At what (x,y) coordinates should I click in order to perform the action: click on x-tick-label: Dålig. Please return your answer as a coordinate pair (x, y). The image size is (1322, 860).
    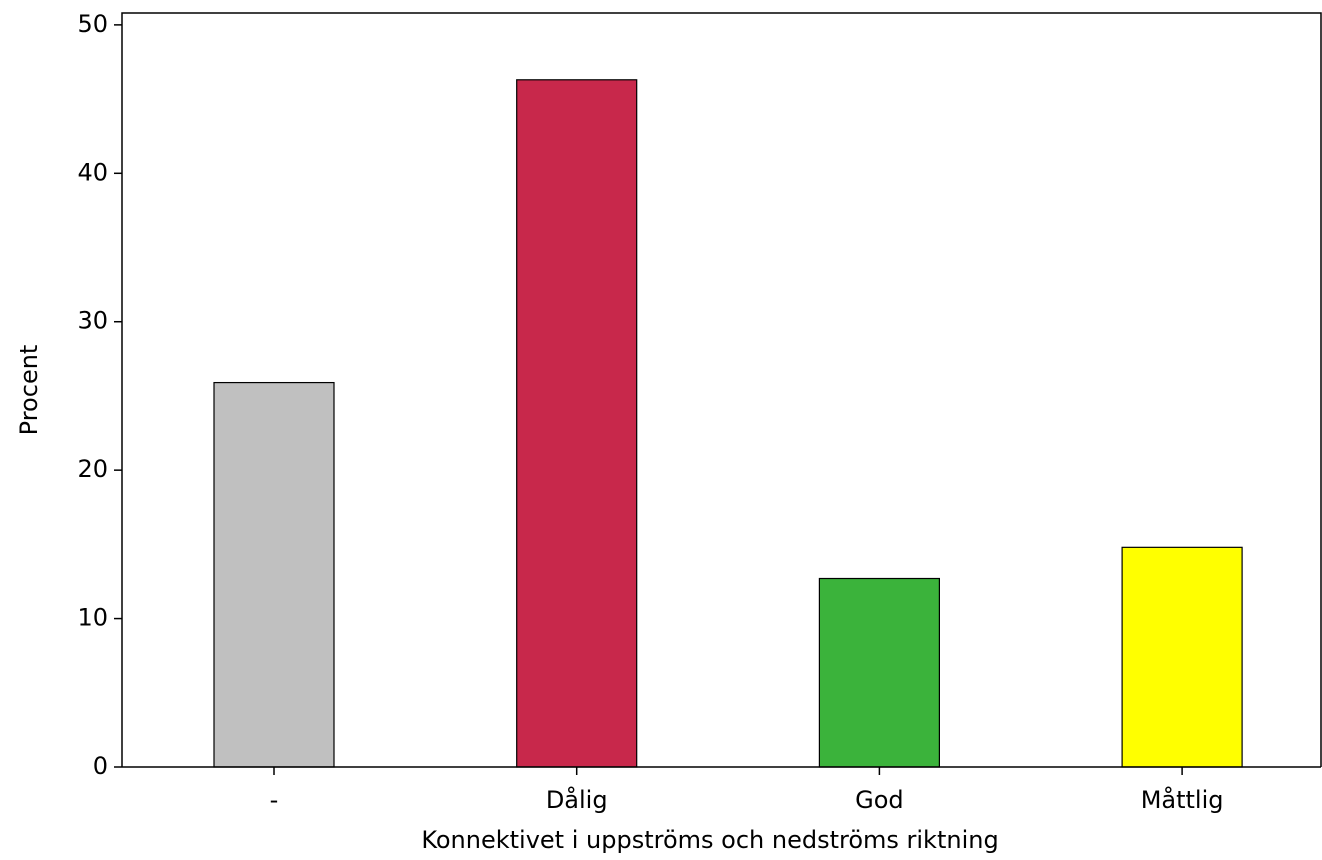
    Looking at the image, I should click on (577, 799).